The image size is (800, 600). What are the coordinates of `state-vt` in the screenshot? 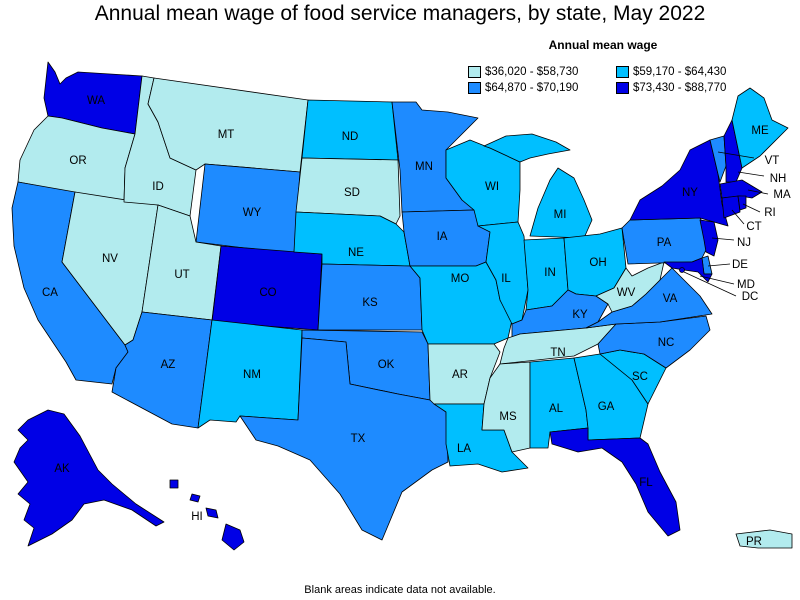 It's located at (718, 159).